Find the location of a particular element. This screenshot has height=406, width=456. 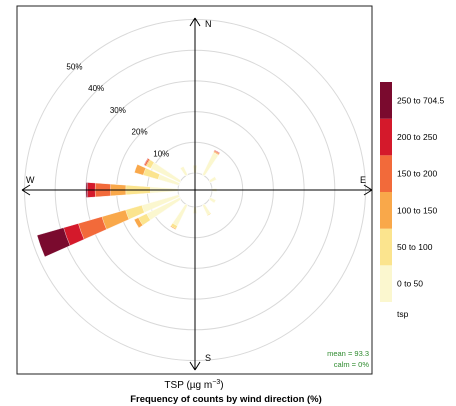

ring-label-3: 30% is located at coordinates (118, 110).